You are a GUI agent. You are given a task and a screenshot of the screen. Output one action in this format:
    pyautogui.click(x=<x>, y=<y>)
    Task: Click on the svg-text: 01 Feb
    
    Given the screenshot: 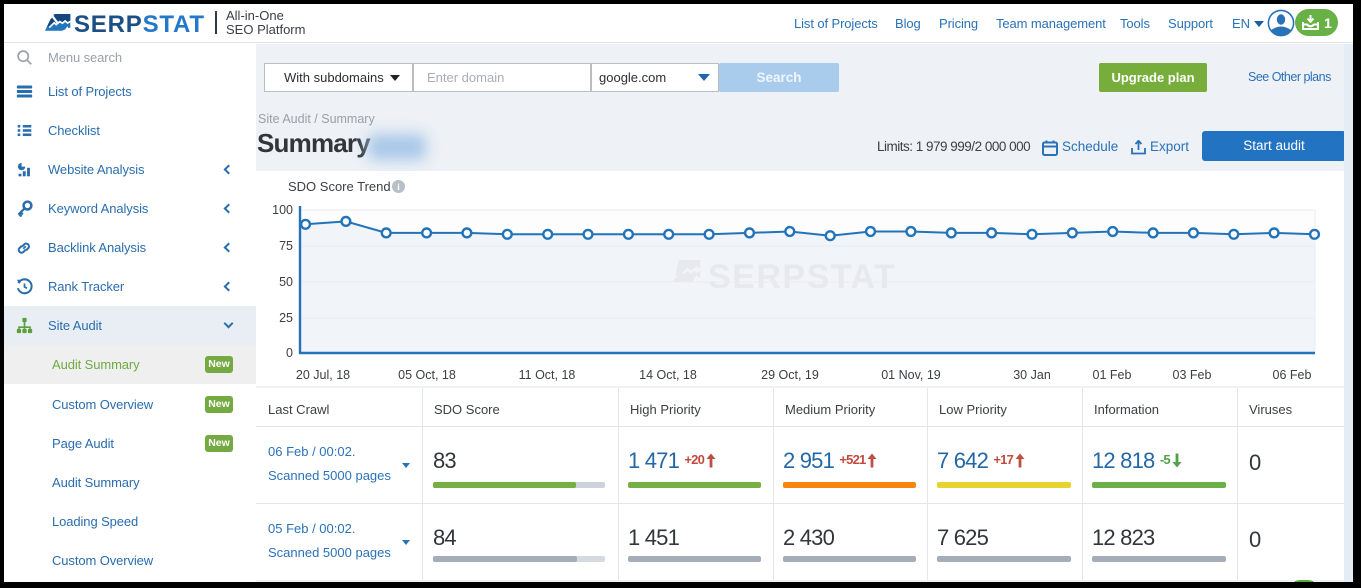 What is the action you would take?
    pyautogui.click(x=1112, y=375)
    